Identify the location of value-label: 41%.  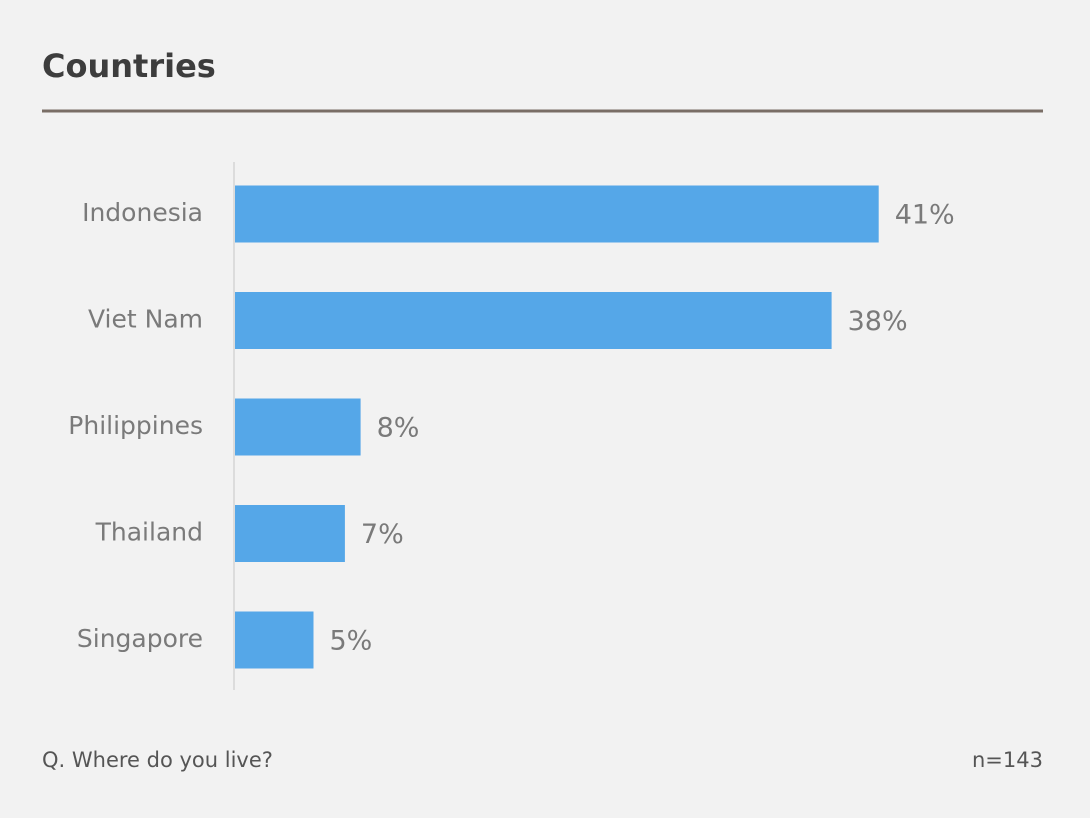
(925, 215).